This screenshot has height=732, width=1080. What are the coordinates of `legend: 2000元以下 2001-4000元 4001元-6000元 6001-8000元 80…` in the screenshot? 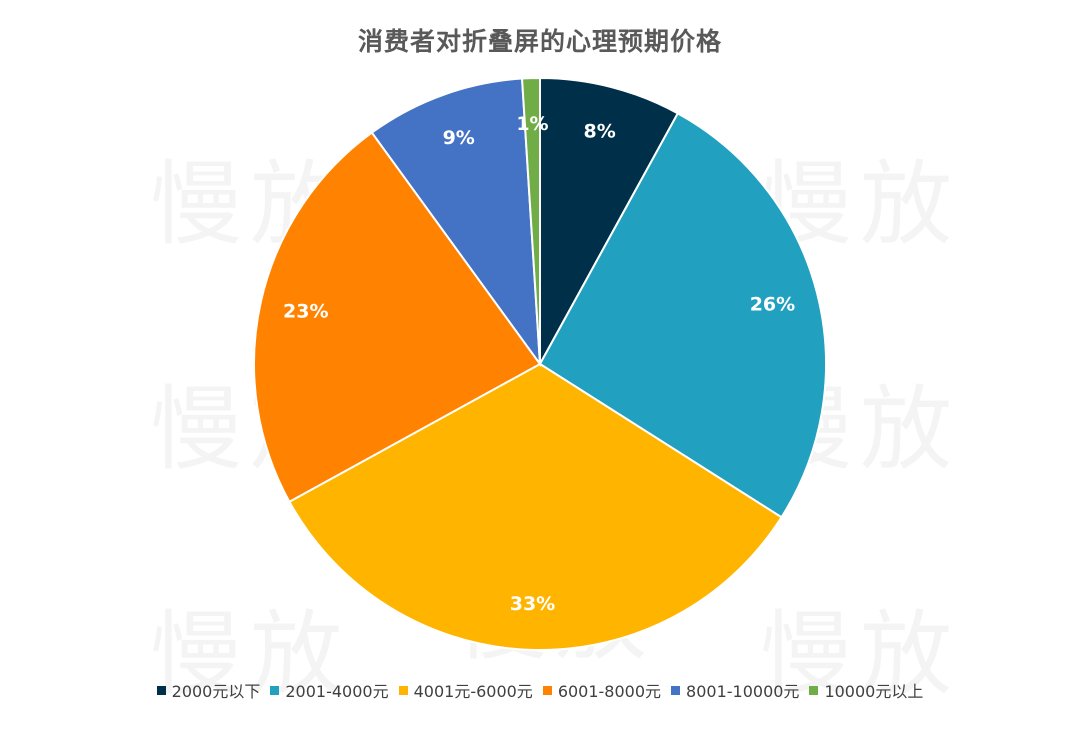 It's located at (540, 690).